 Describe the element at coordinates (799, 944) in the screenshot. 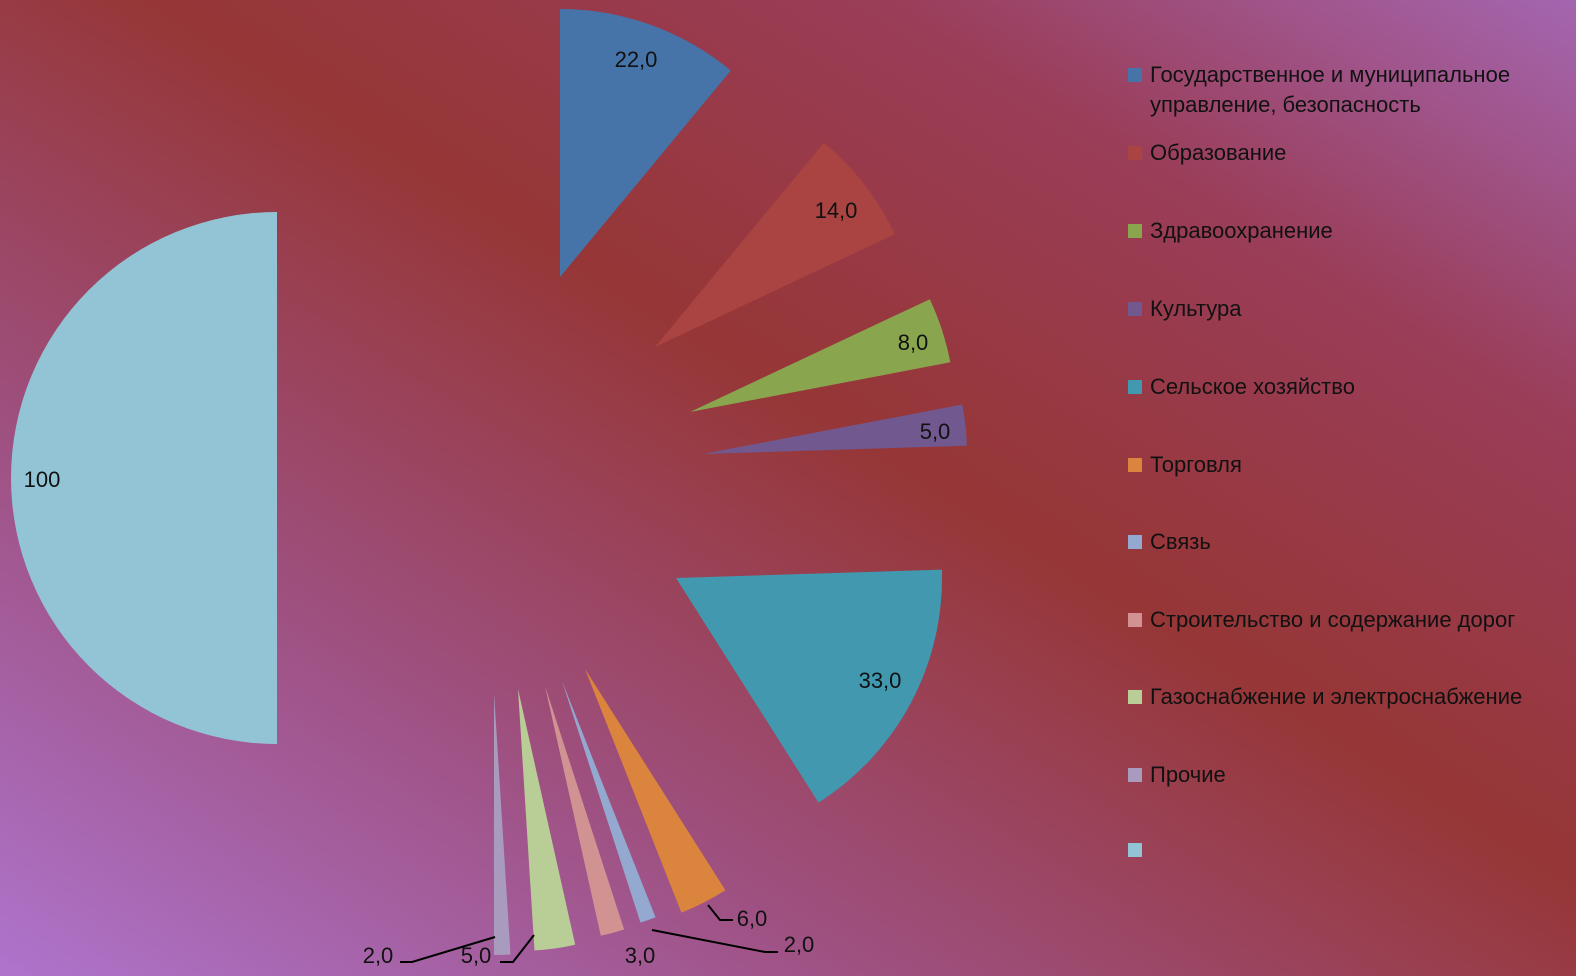

I see `data-label-6: 2,0` at that location.